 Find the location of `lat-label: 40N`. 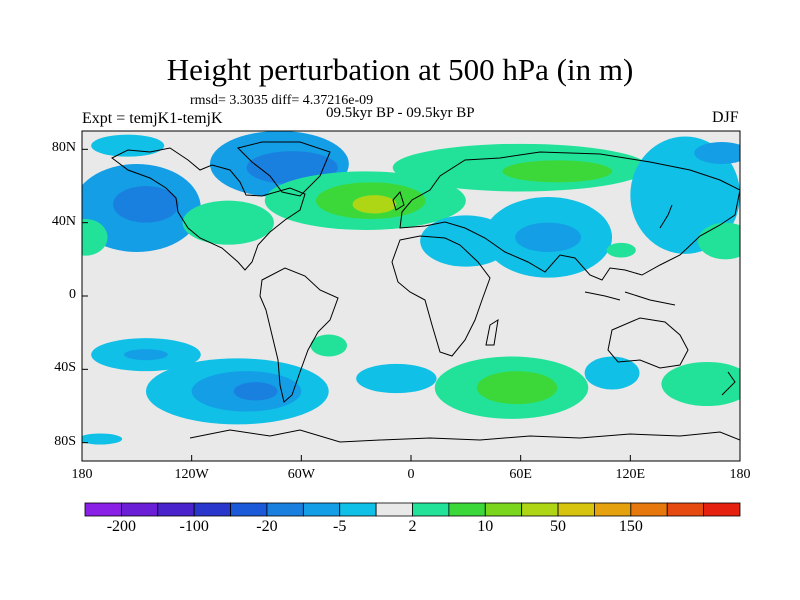

lat-label: 40N is located at coordinates (63, 221).